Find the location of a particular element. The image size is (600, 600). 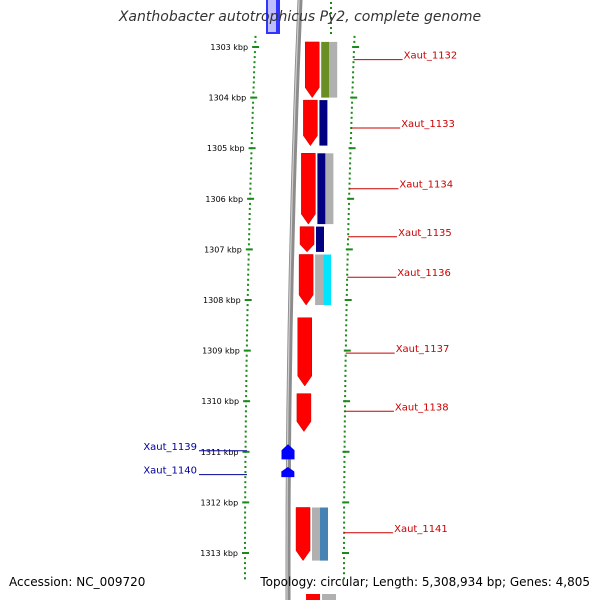

gene-label-text: Xaut_1132 is located at coordinates (431, 56).